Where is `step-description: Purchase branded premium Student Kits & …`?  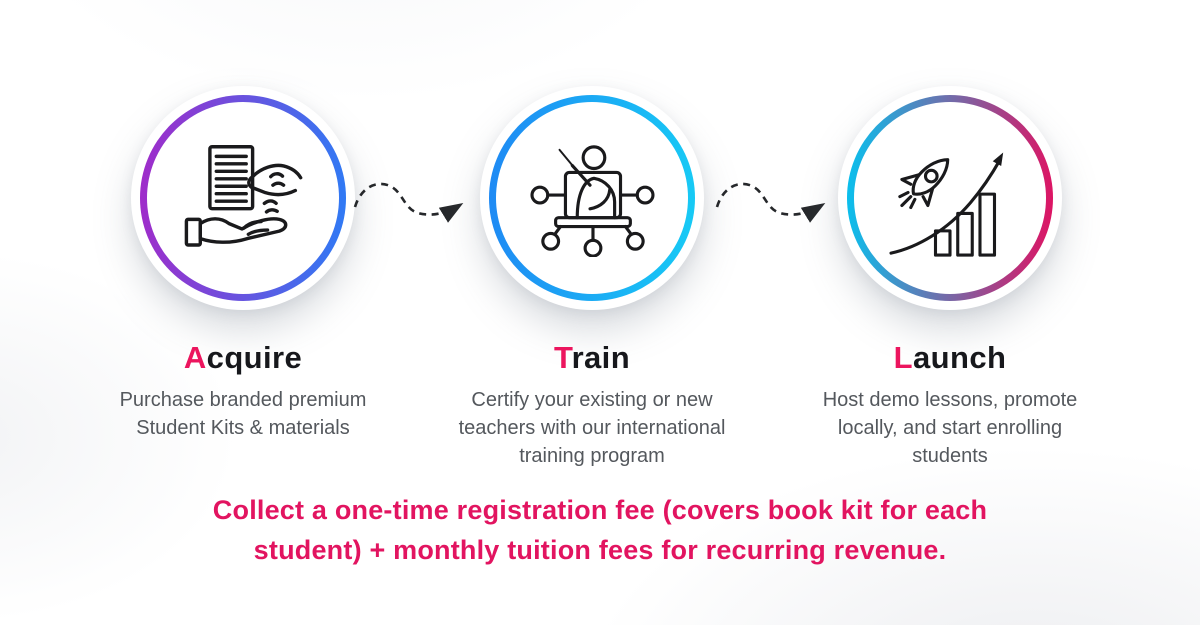
step-description: Purchase branded premium Student Kits & … is located at coordinates (243, 414).